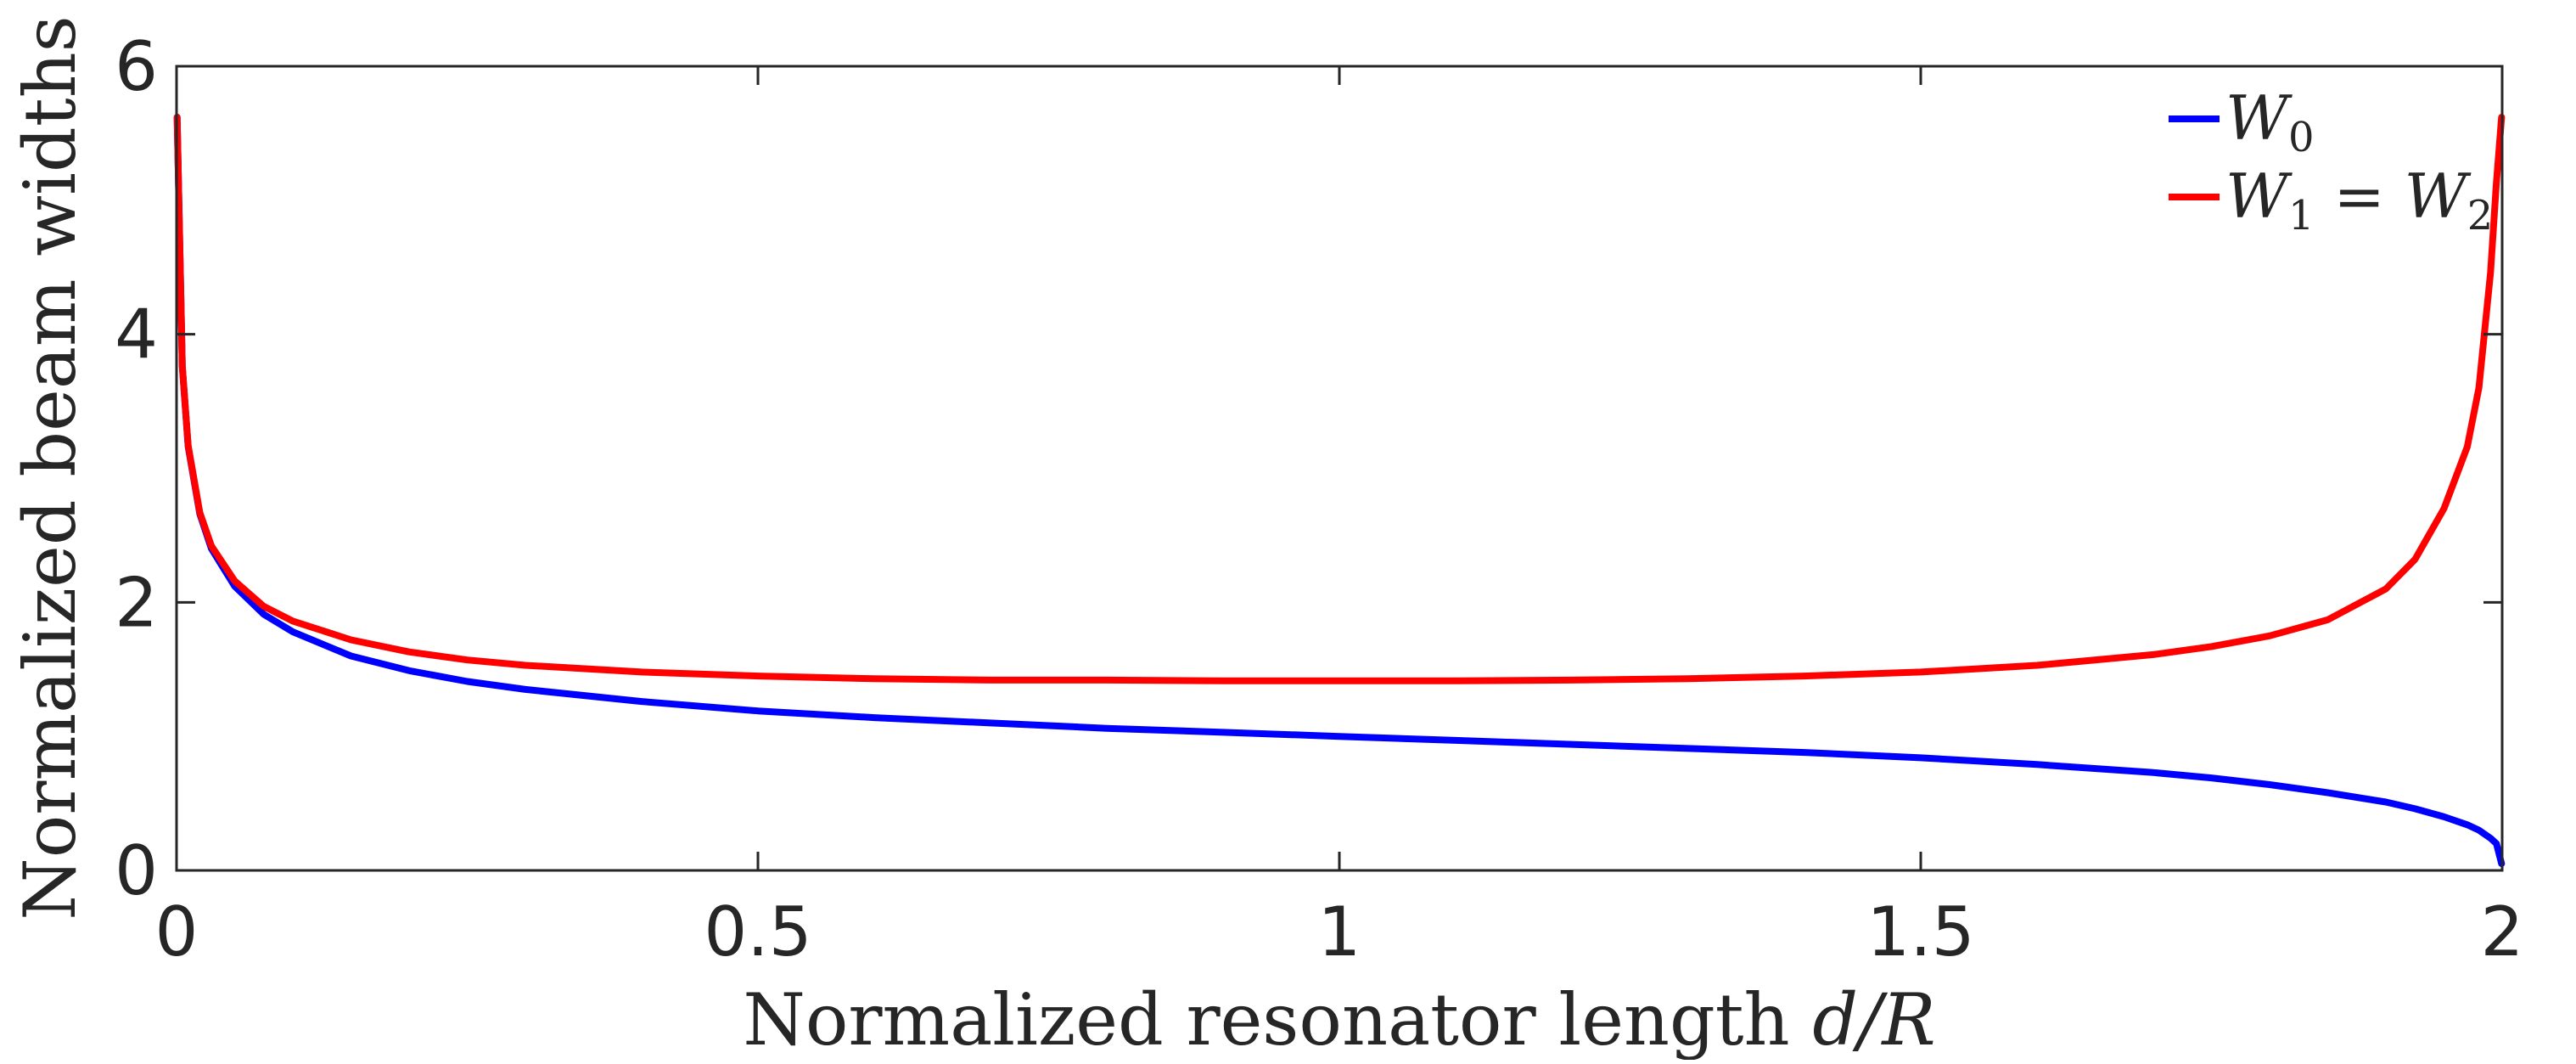  I want to click on x-tick-label: 0.5, so click(757, 931).